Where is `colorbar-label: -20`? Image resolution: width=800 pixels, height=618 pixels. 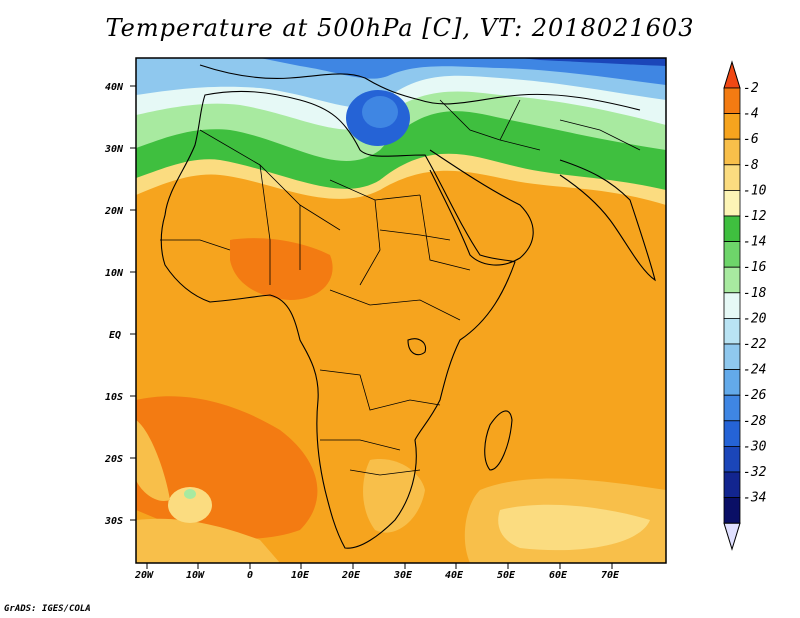
colorbar-label: -20 is located at coordinates (755, 318).